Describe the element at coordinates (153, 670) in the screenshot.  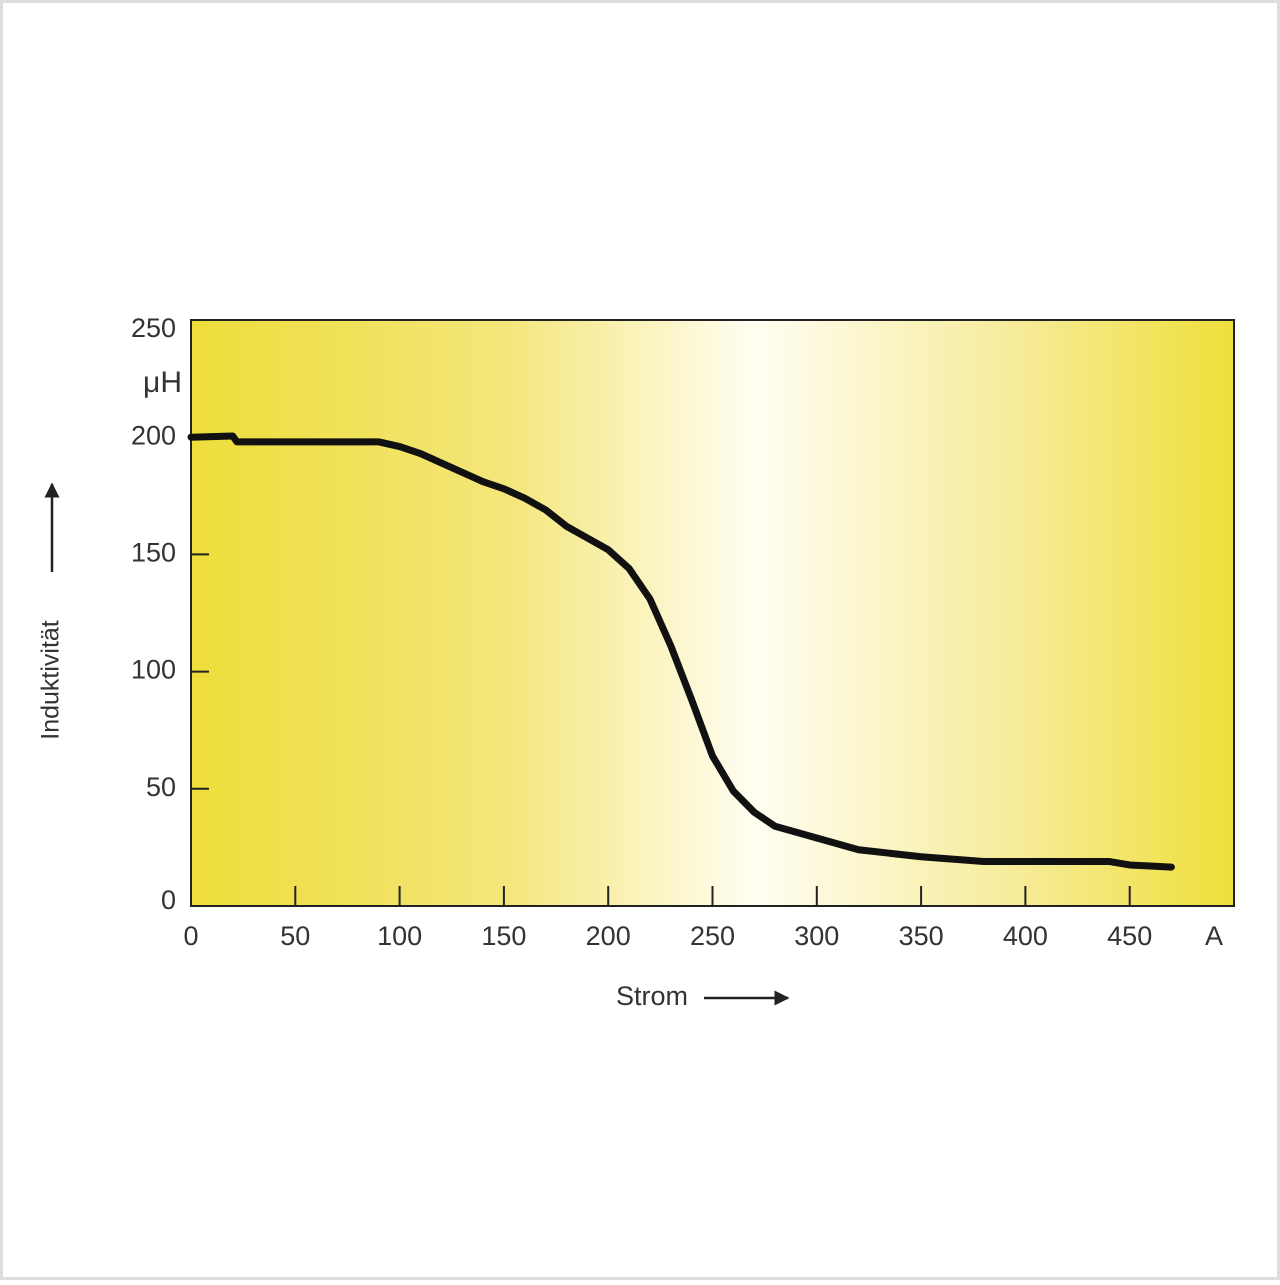
I see `y-tick-label: 100` at that location.